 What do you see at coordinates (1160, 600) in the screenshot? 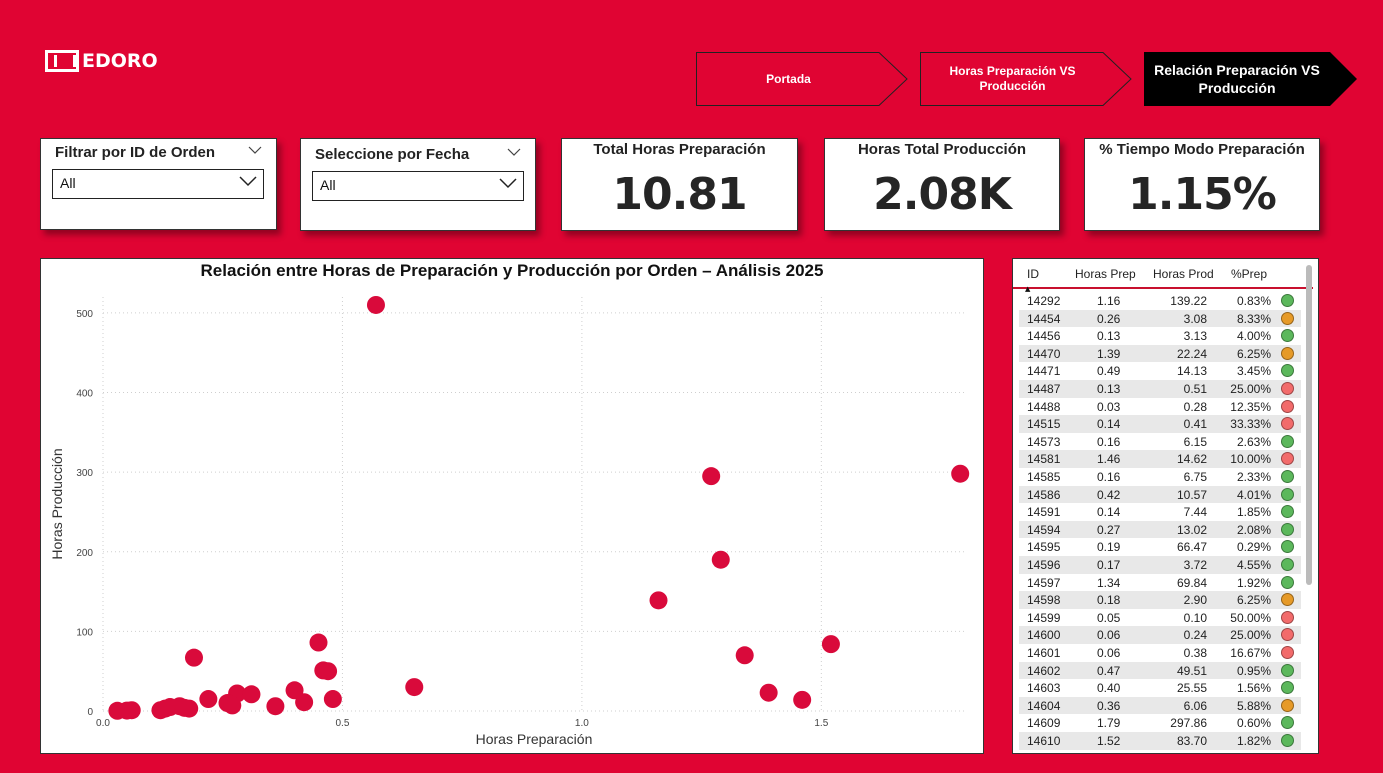
I see `table-row: 14598 0.18 2.90 6.25%` at bounding box center [1160, 600].